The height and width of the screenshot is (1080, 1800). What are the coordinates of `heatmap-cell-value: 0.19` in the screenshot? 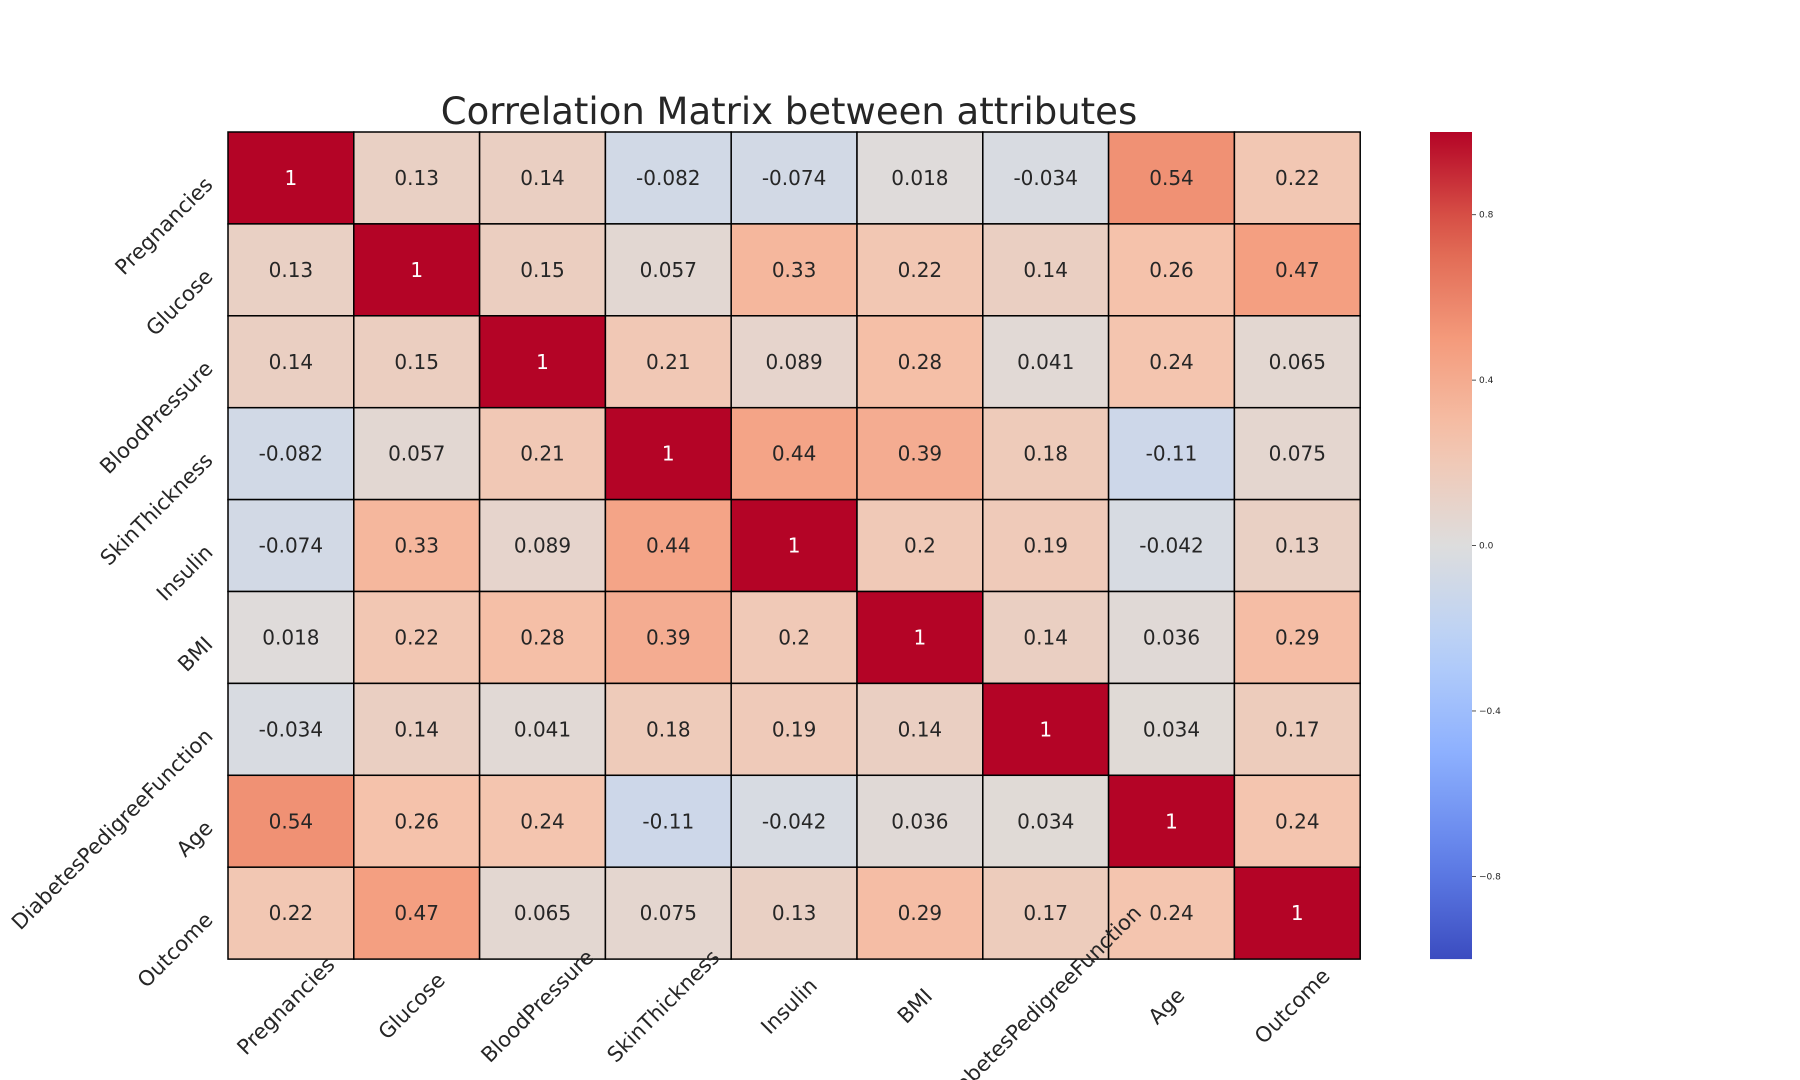 It's located at (1045, 546).